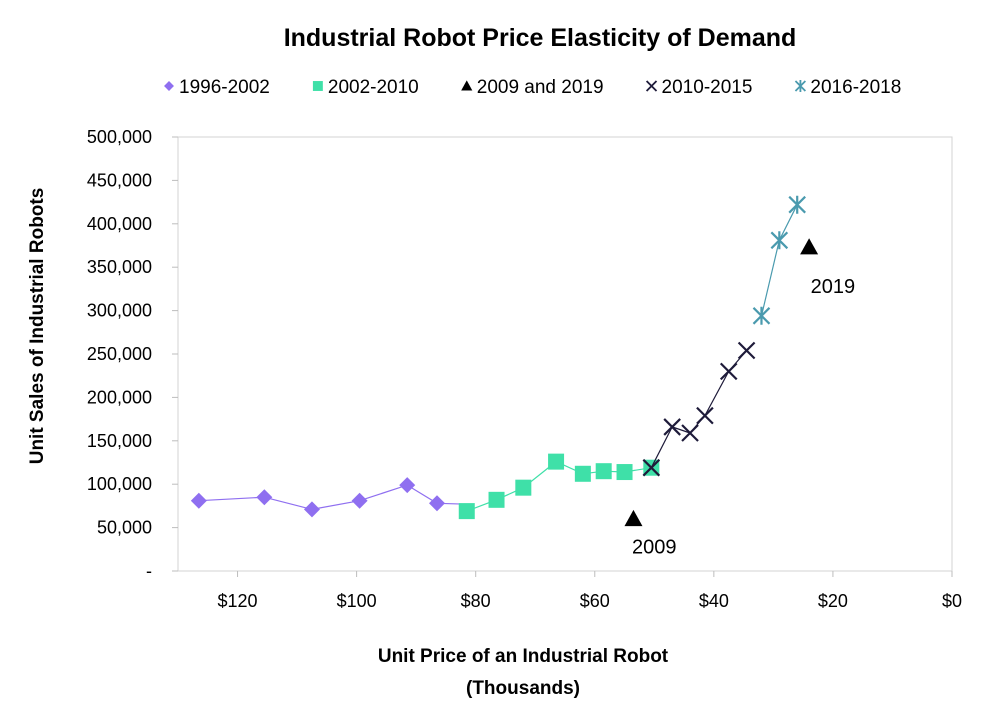  What do you see at coordinates (833, 287) in the screenshot?
I see `annotation-label: 2019` at bounding box center [833, 287].